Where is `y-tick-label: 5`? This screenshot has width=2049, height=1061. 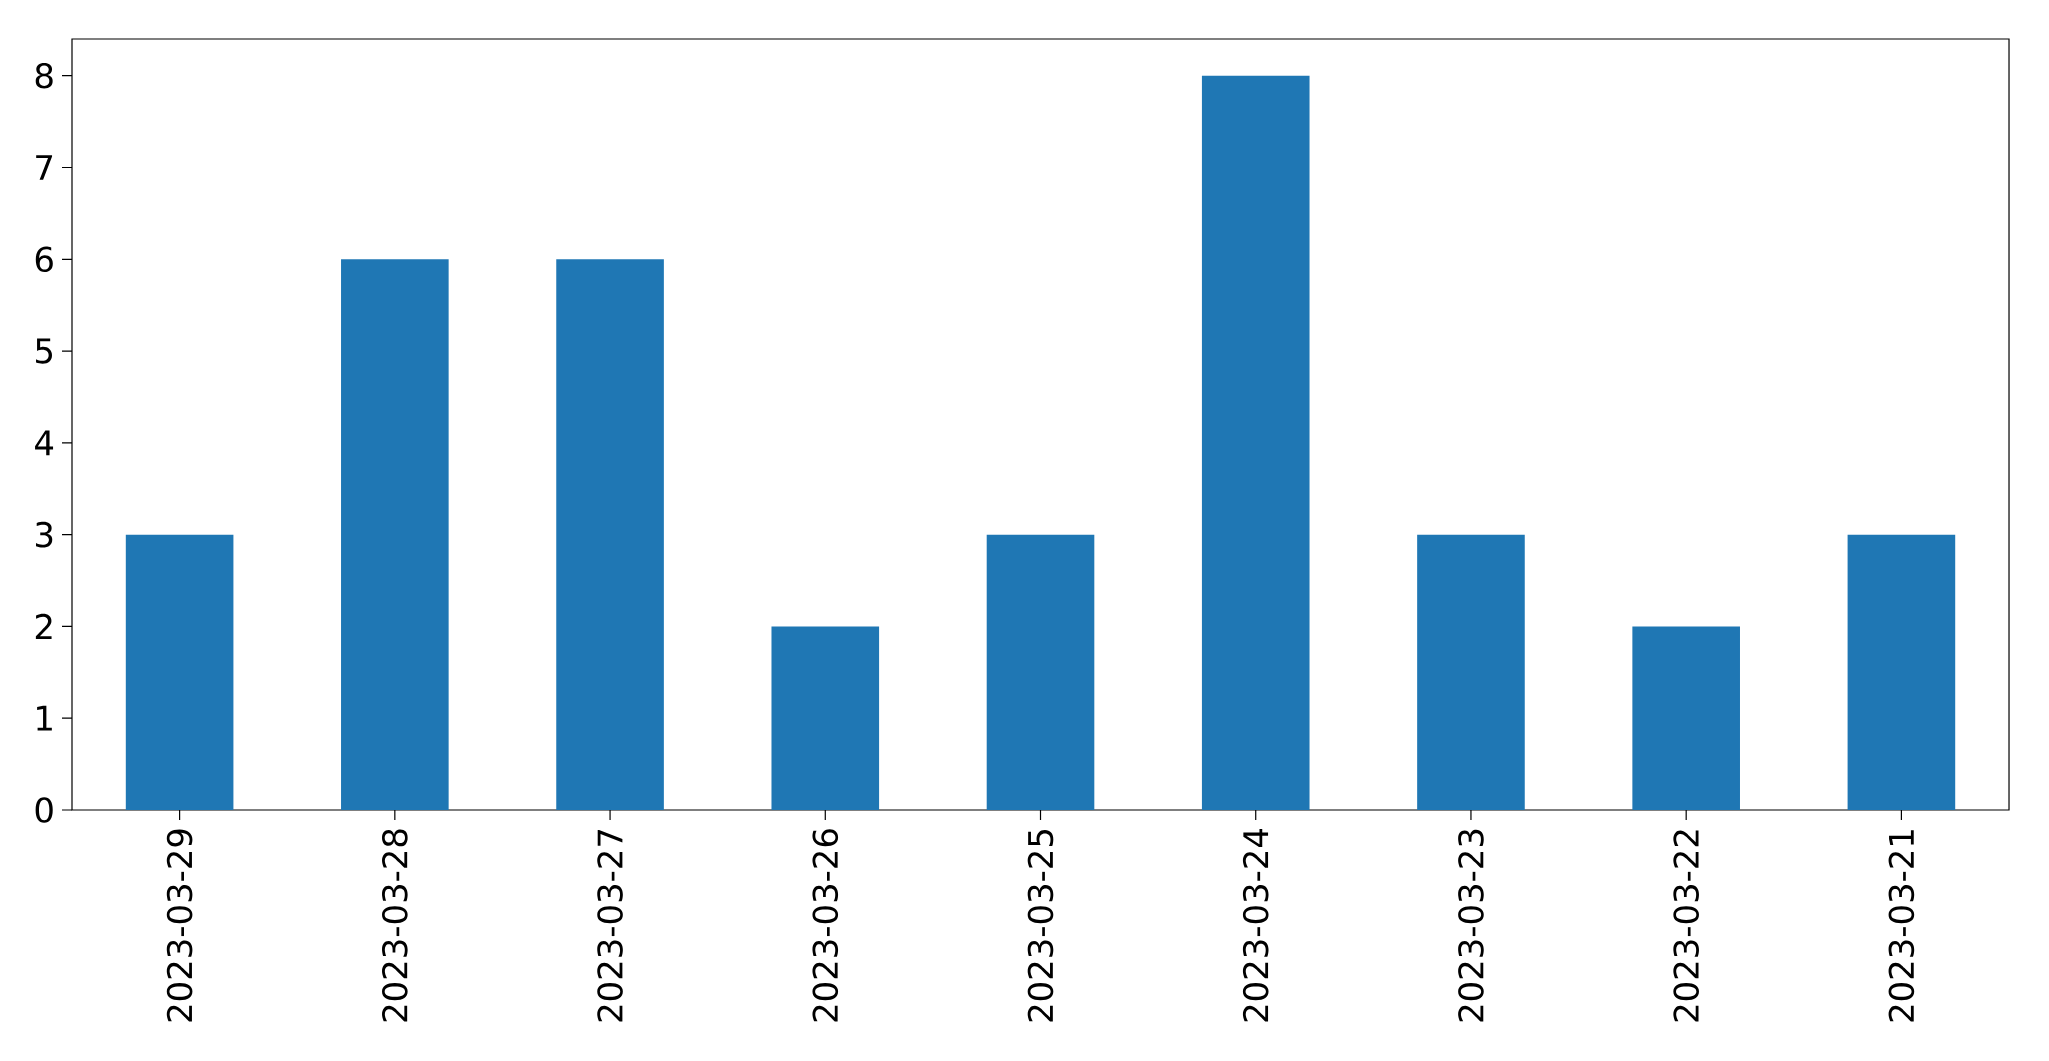 y-tick-label: 5 is located at coordinates (44, 351).